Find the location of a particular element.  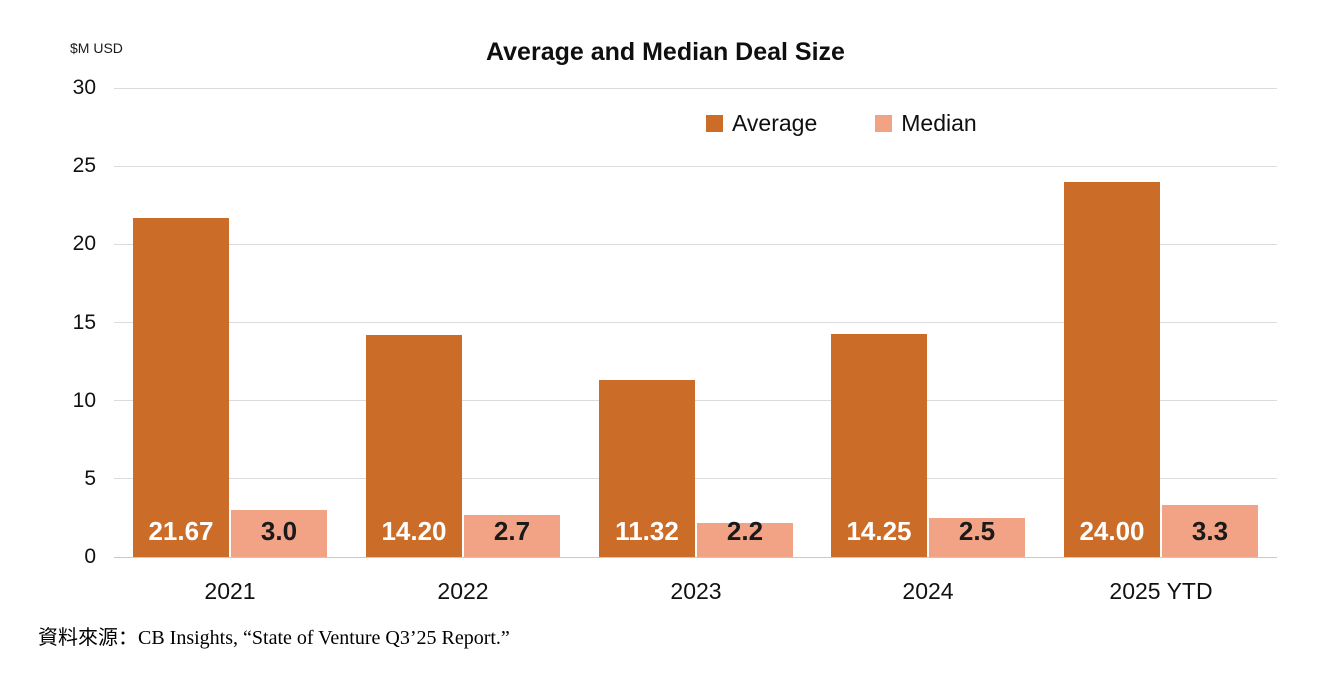

chart-title: Average and Median Deal Size is located at coordinates (665, 52).